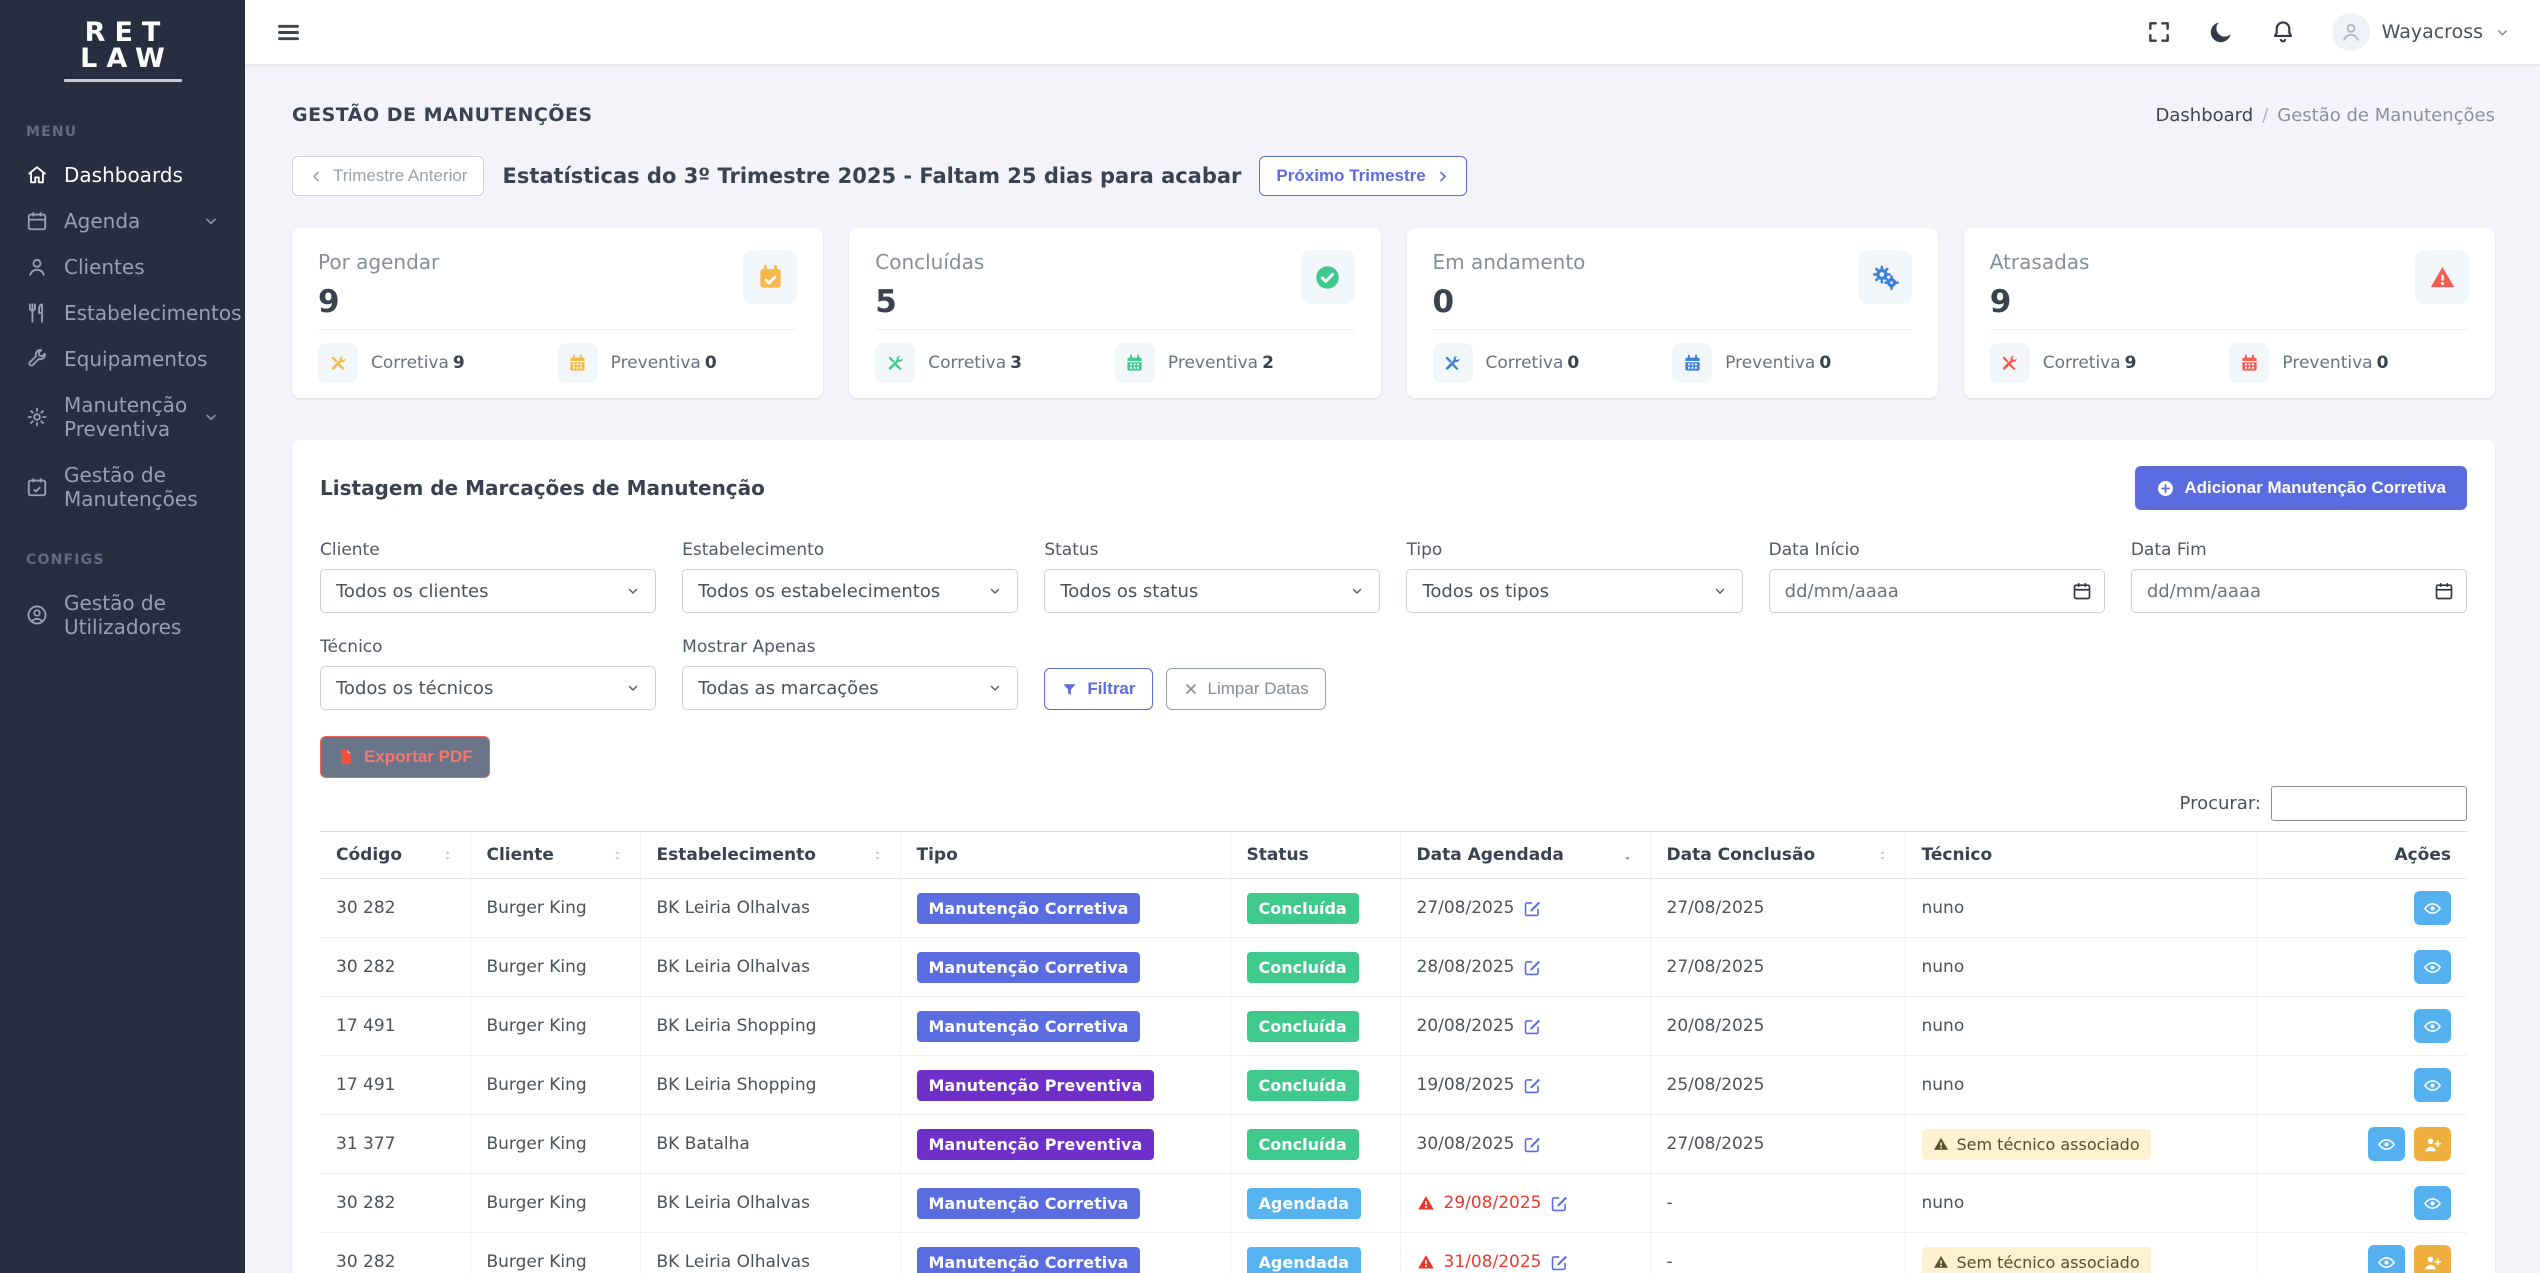 Image resolution: width=2540 pixels, height=1273 pixels. Describe the element at coordinates (1212, 591) in the screenshot. I see `status-select: Todos os status` at that location.